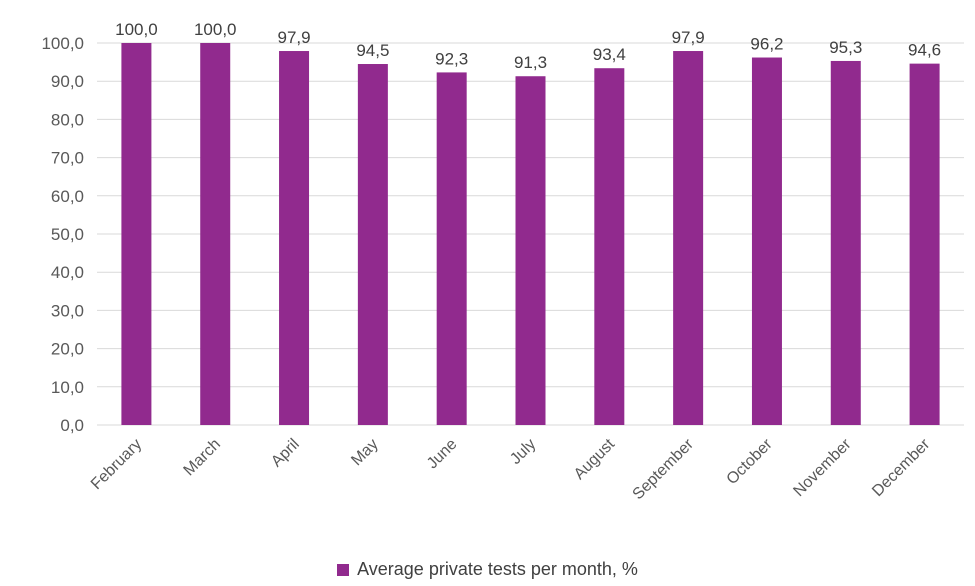  What do you see at coordinates (67, 310) in the screenshot?
I see `y-tick-label: 30,0` at bounding box center [67, 310].